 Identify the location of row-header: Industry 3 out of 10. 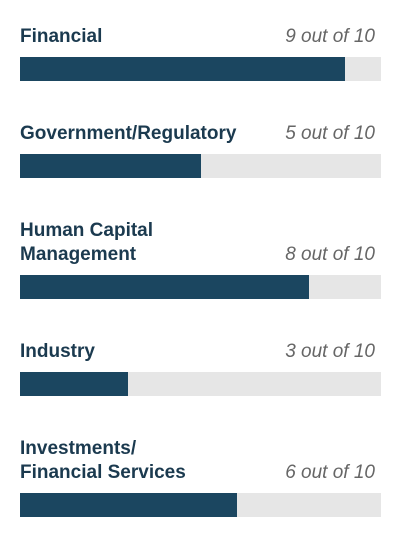
(200, 352).